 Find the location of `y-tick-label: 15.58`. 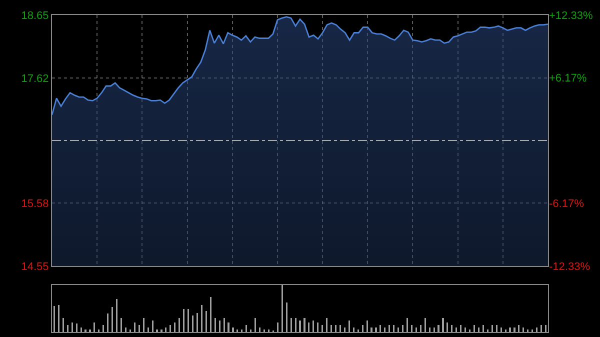

y-tick-label: 15.58 is located at coordinates (35, 204).